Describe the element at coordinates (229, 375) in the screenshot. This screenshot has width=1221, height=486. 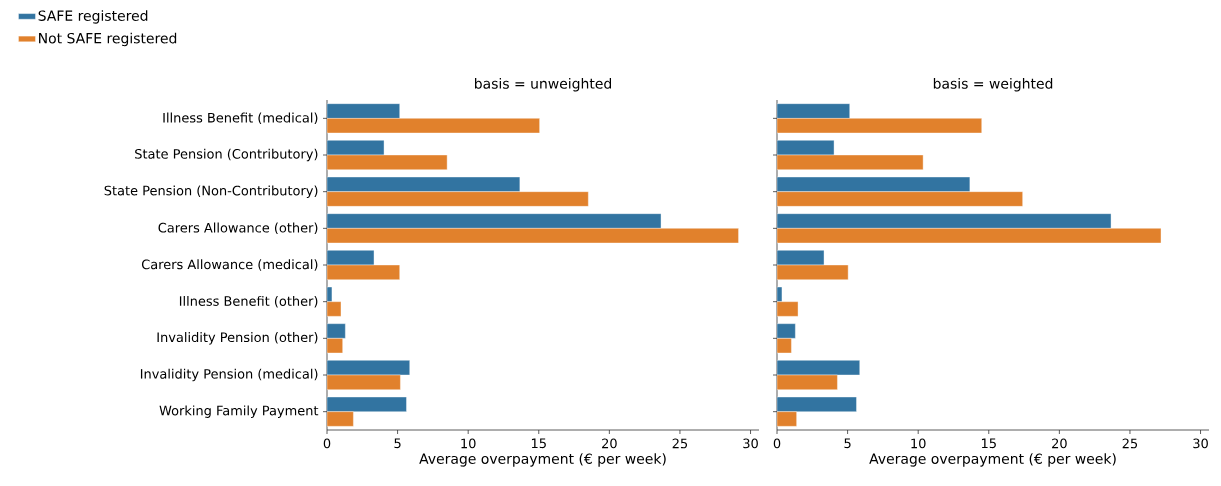
I see `y-tick-label: Invalidity Pension (medical)` at that location.